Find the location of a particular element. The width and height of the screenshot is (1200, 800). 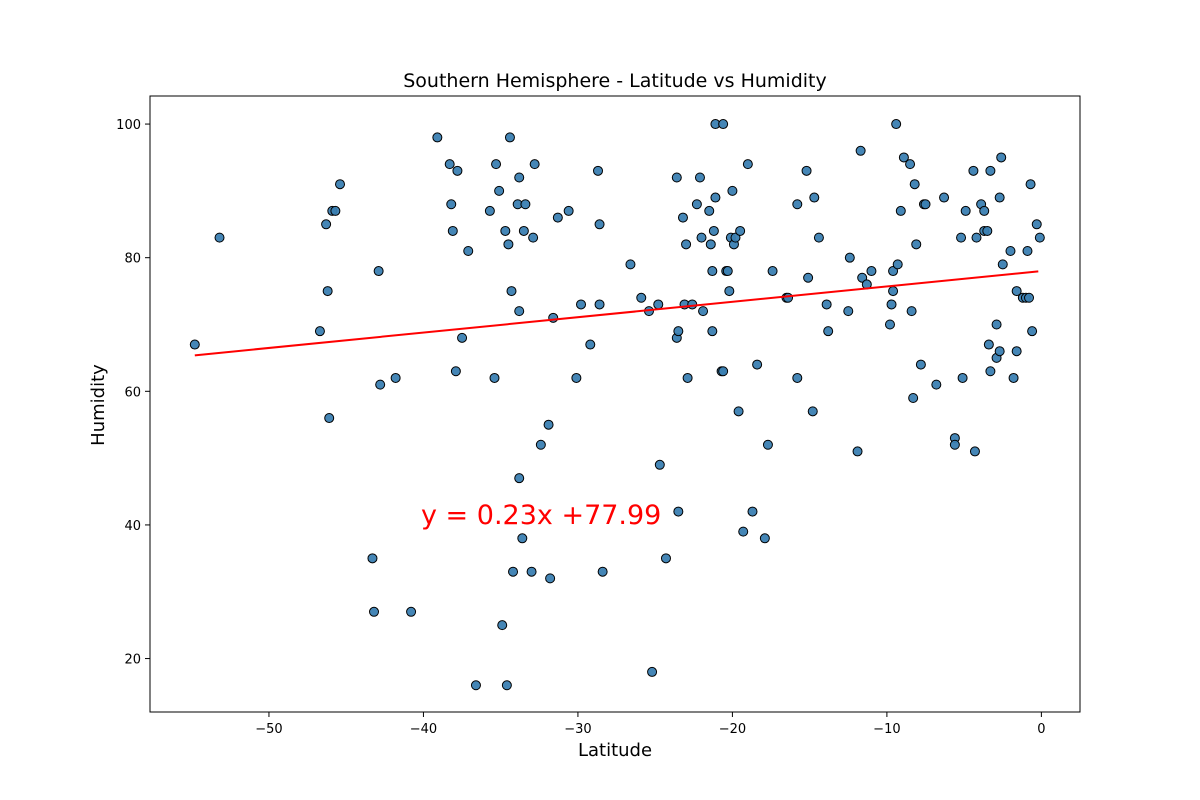

regression-line is located at coordinates (616, 313).